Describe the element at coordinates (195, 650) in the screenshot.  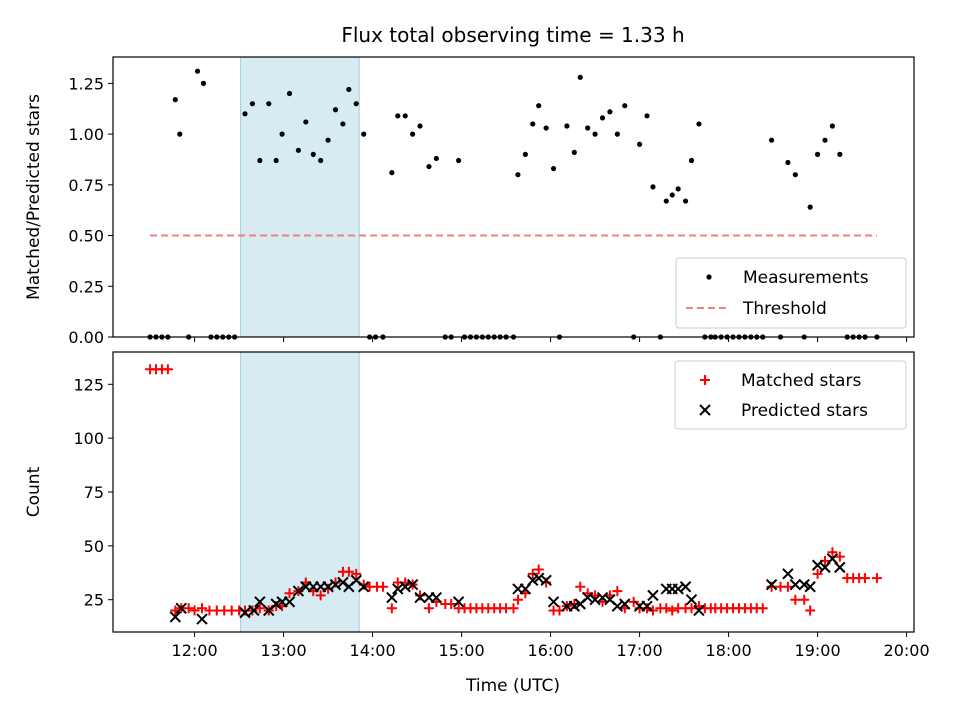
I see `x-tick-label: 12:00` at that location.